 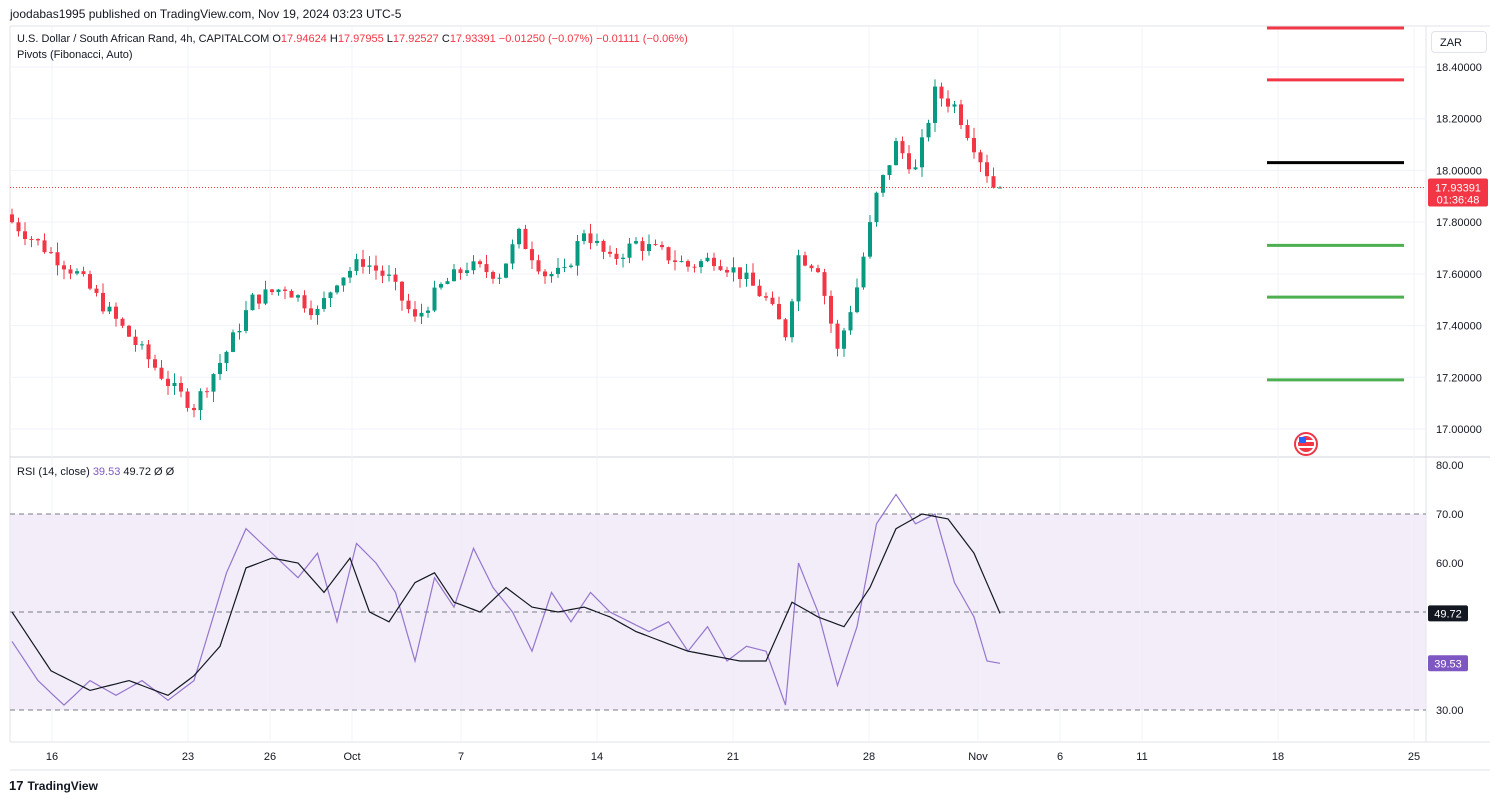 What do you see at coordinates (1278, 757) in the screenshot?
I see `time-tick-label: 18` at bounding box center [1278, 757].